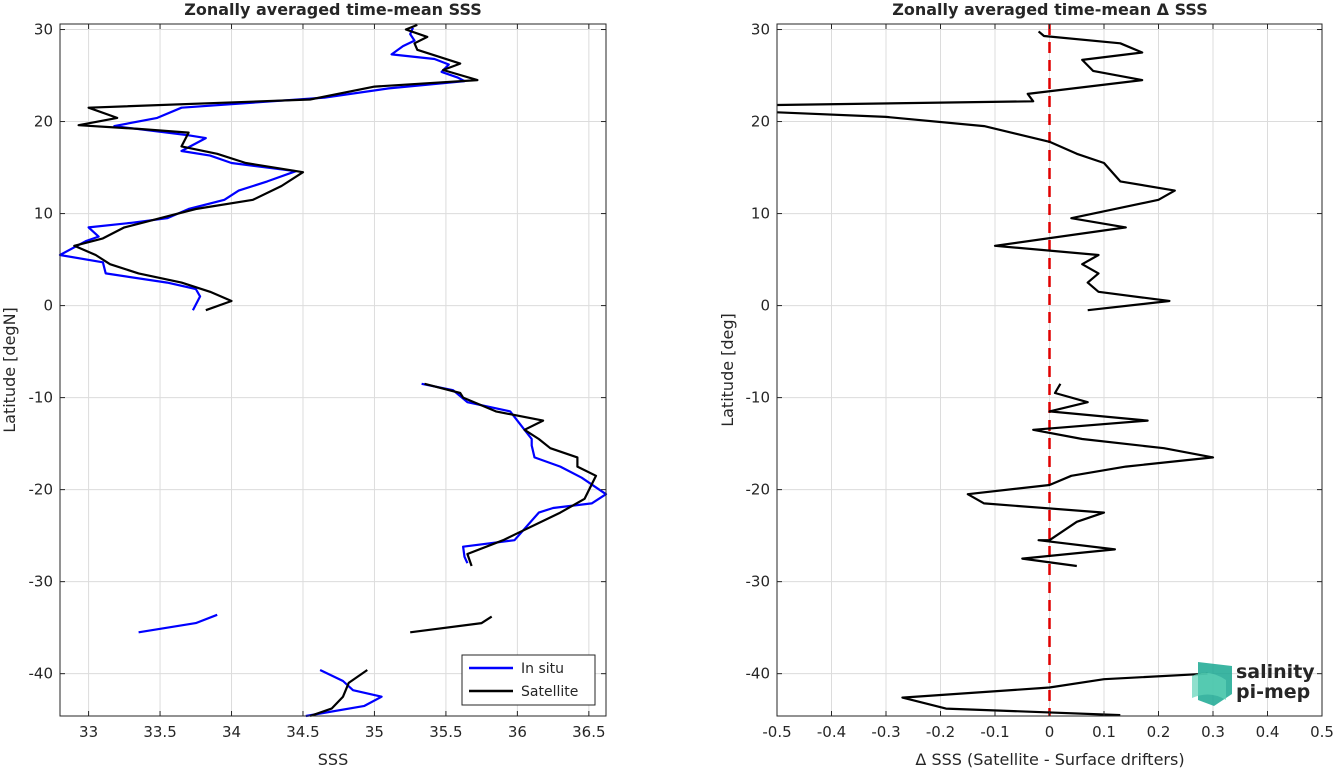 This screenshot has height=769, width=1336. What do you see at coordinates (940, 732) in the screenshot?
I see `x-tick-label: -0.2` at bounding box center [940, 732].